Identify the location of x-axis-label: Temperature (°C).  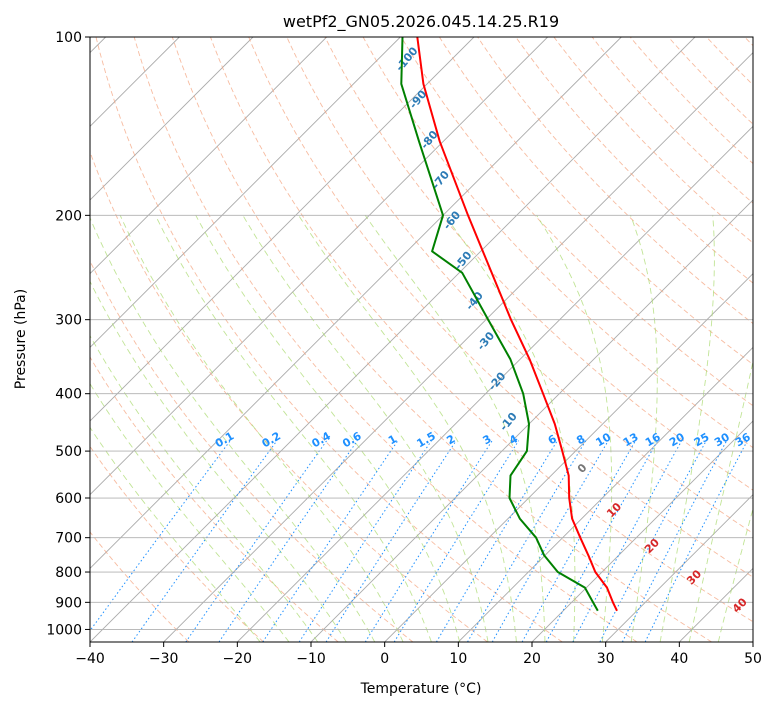
(421, 689).